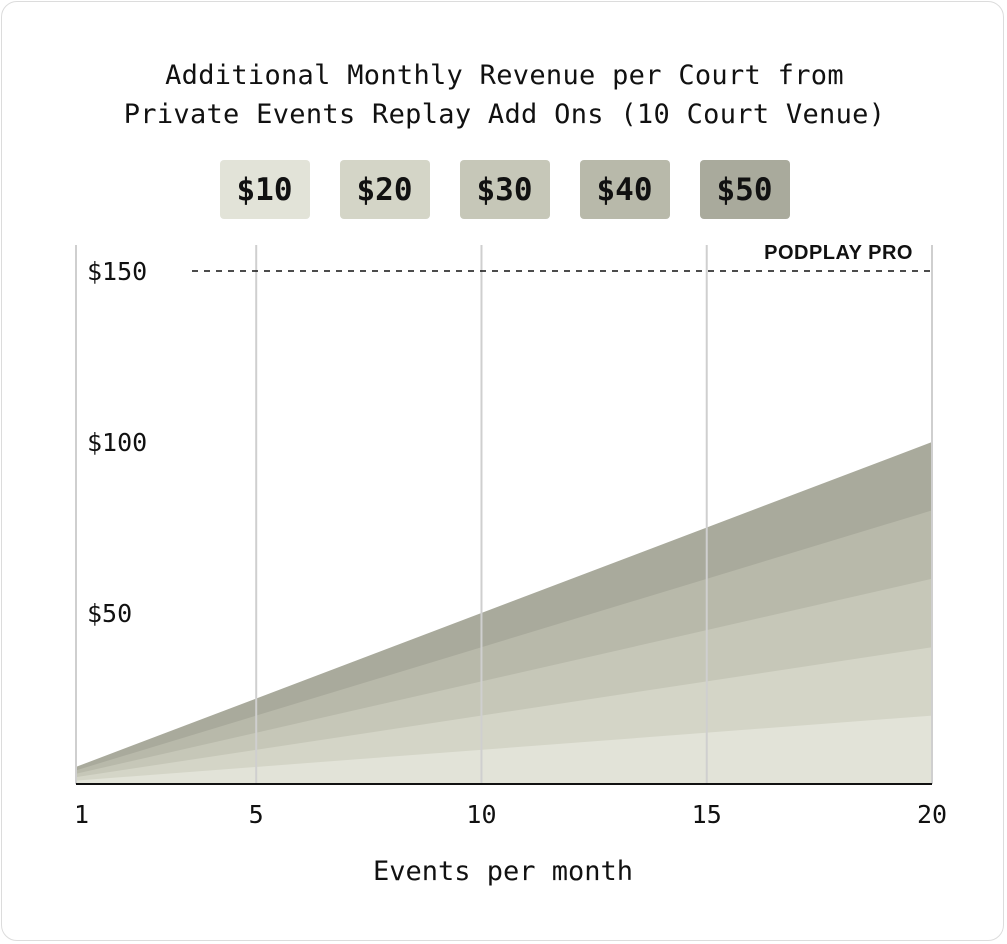  Describe the element at coordinates (932, 814) in the screenshot. I see `x-tick-label-20: 20` at that location.